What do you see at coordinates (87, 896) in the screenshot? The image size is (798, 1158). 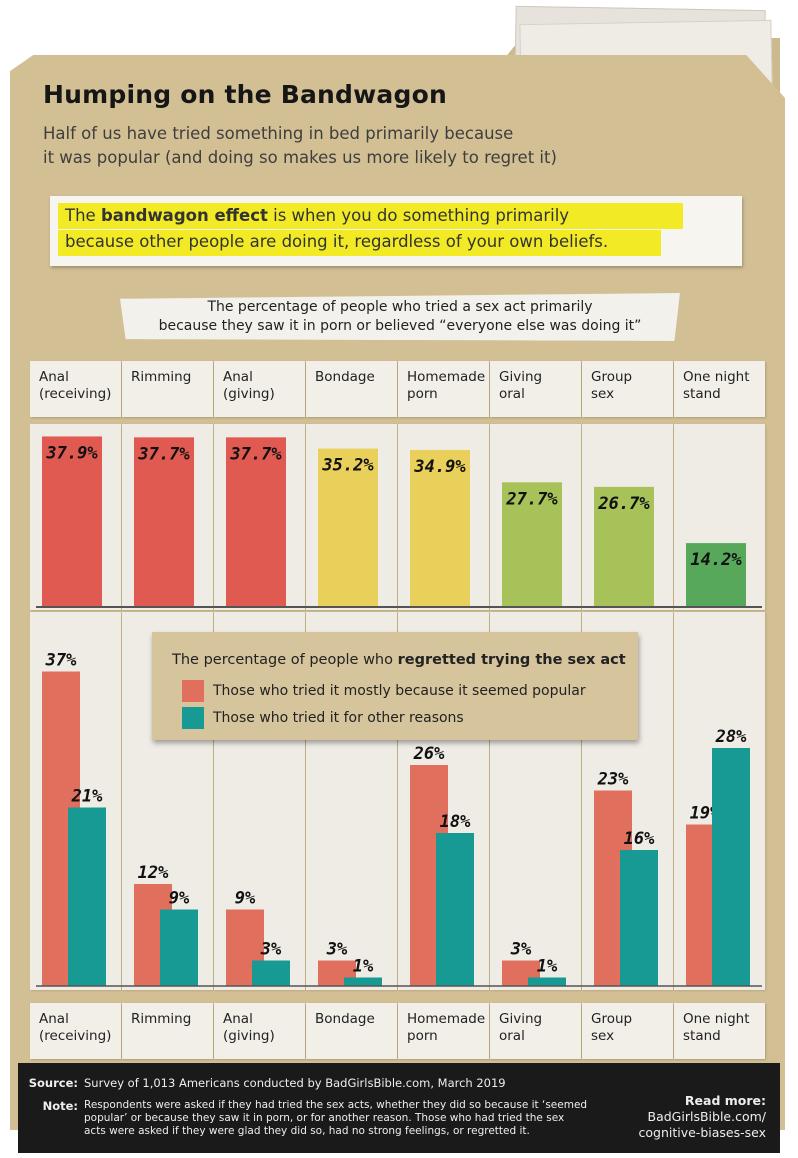 I see `regret-bar-other-anal-receiving` at bounding box center [87, 896].